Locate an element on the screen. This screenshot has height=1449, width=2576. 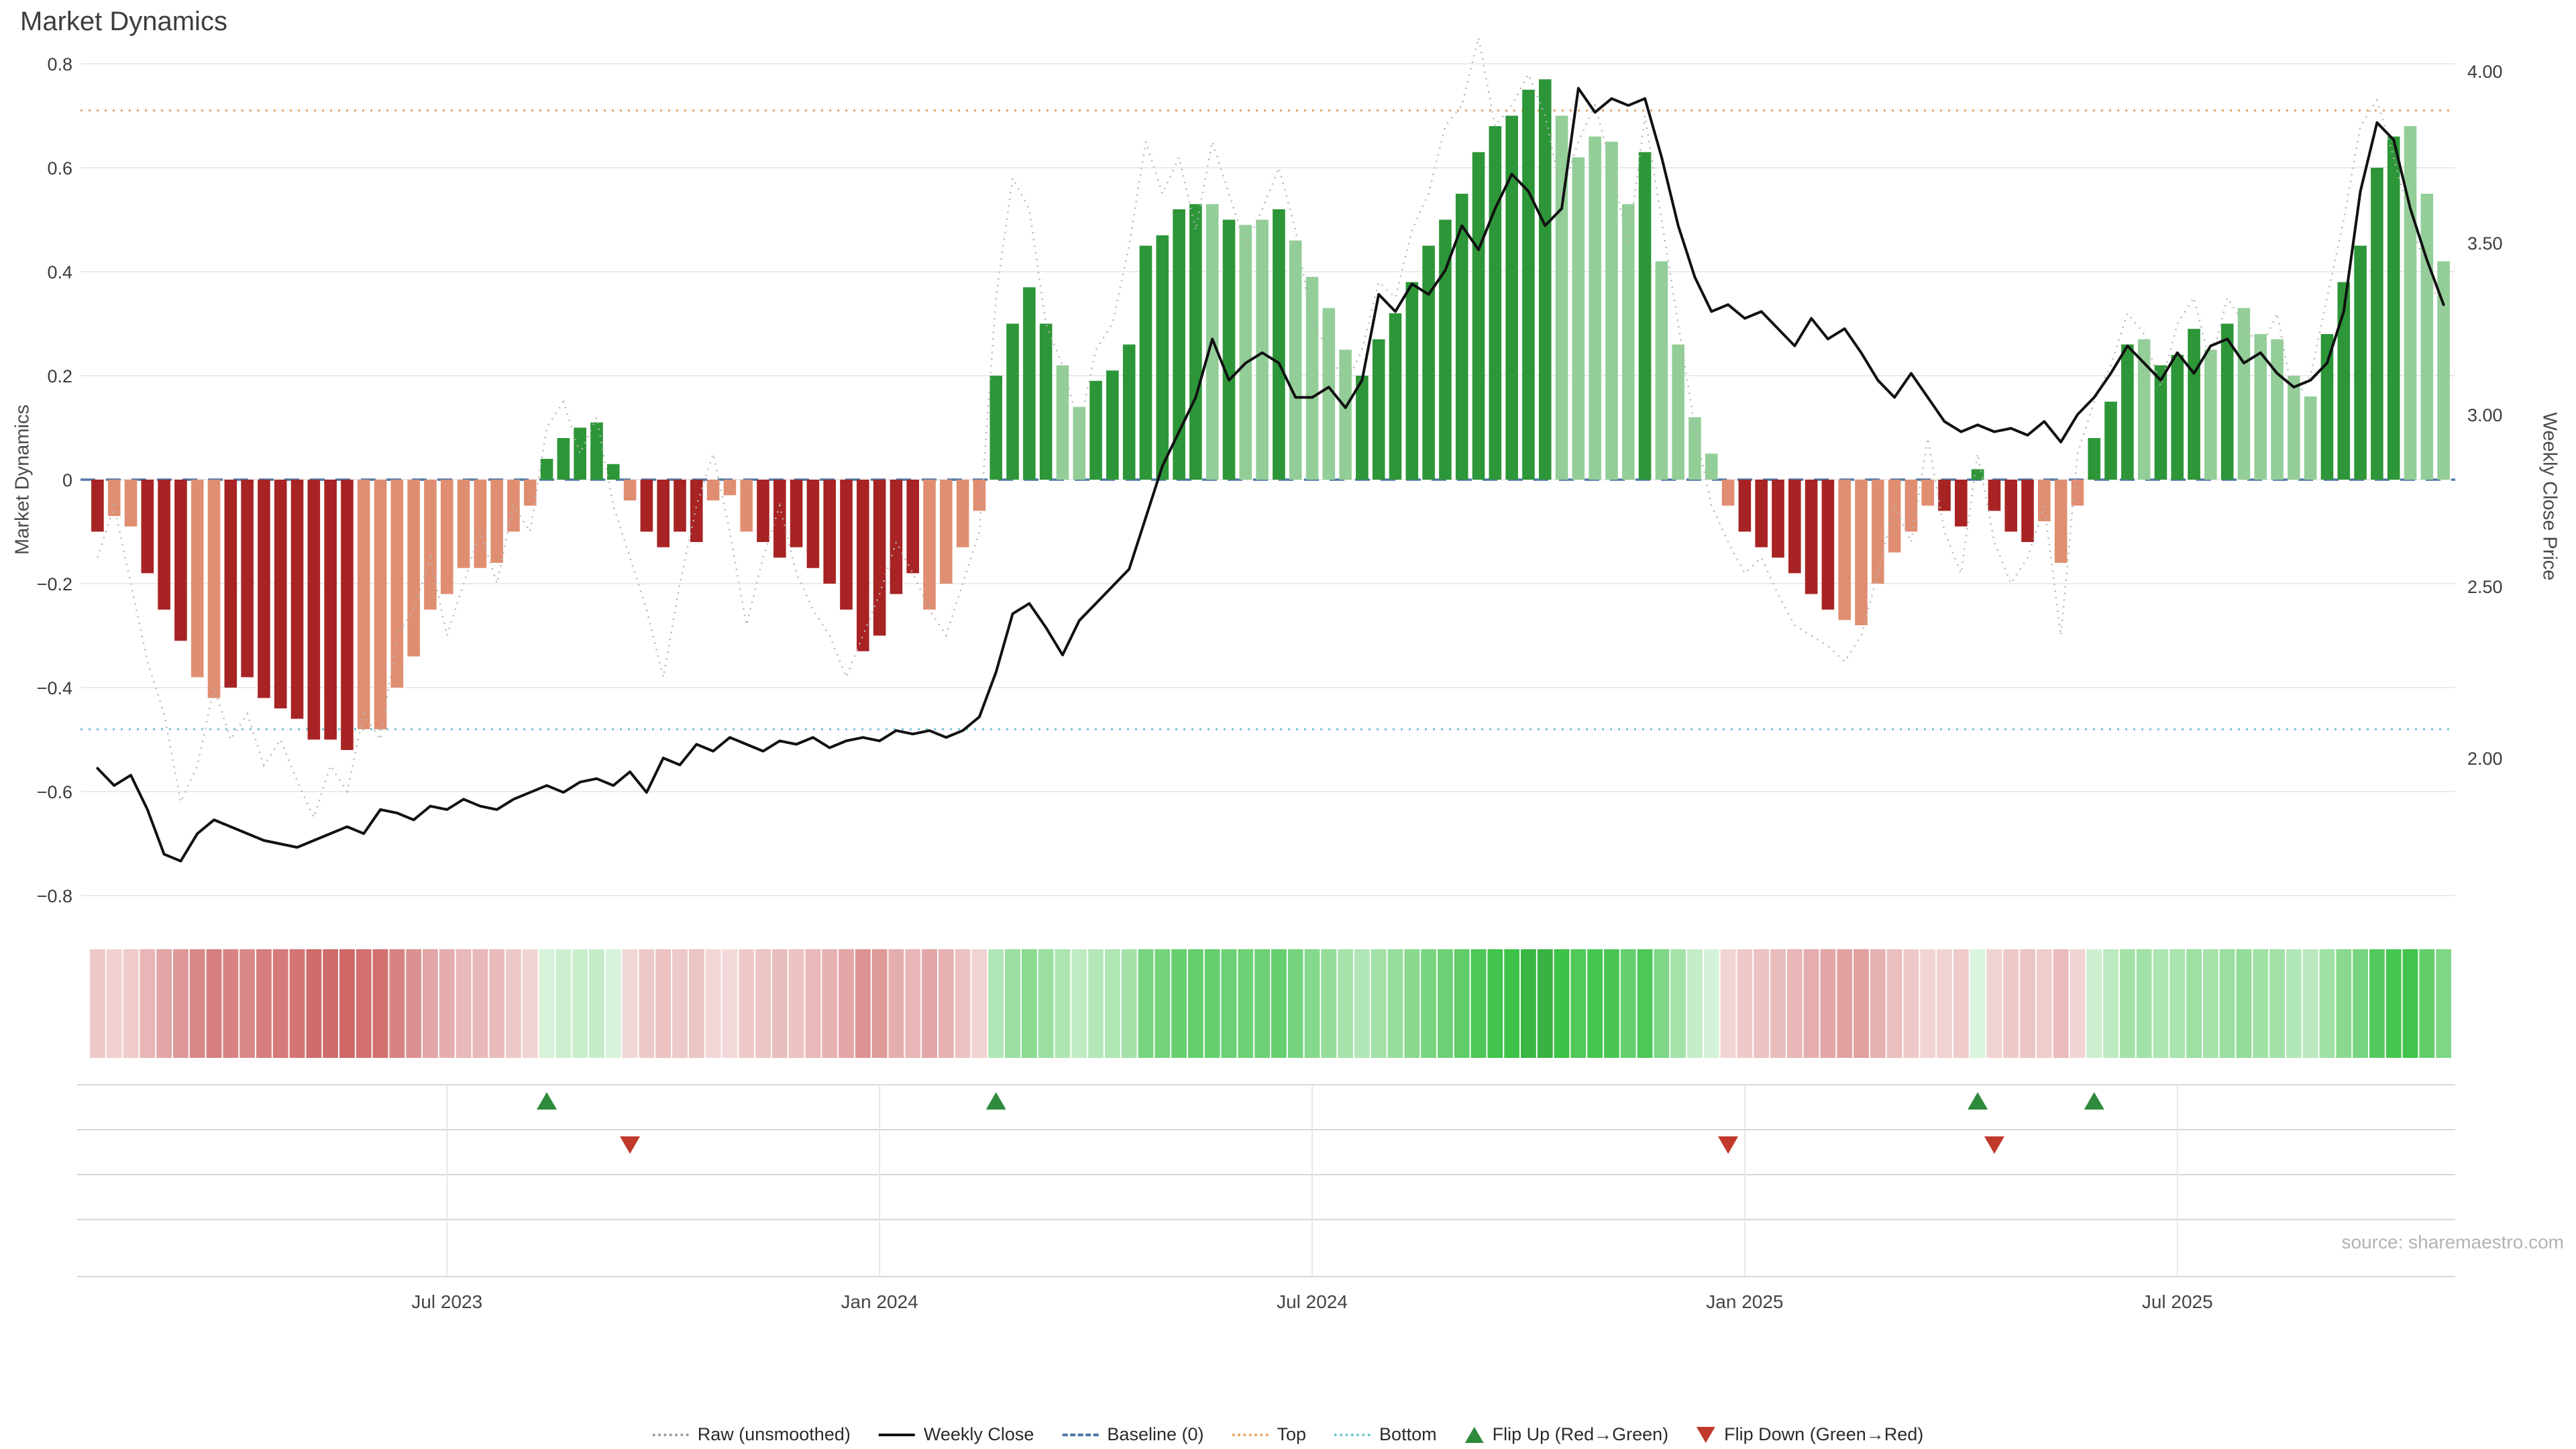
legend-label: Flip Down (Green→Red) is located at coordinates (1824, 1434).